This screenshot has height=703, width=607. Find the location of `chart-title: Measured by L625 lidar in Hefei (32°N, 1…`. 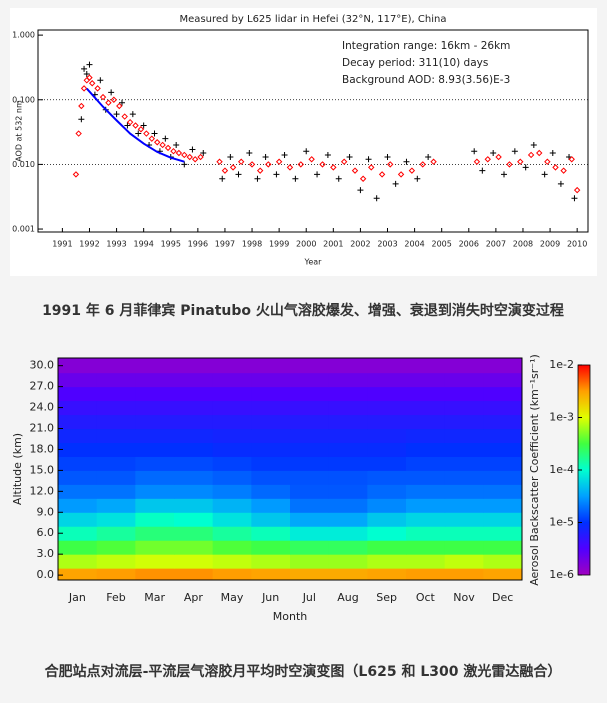

chart-title: Measured by L625 lidar in Hefei (32°N, 1… is located at coordinates (313, 19).